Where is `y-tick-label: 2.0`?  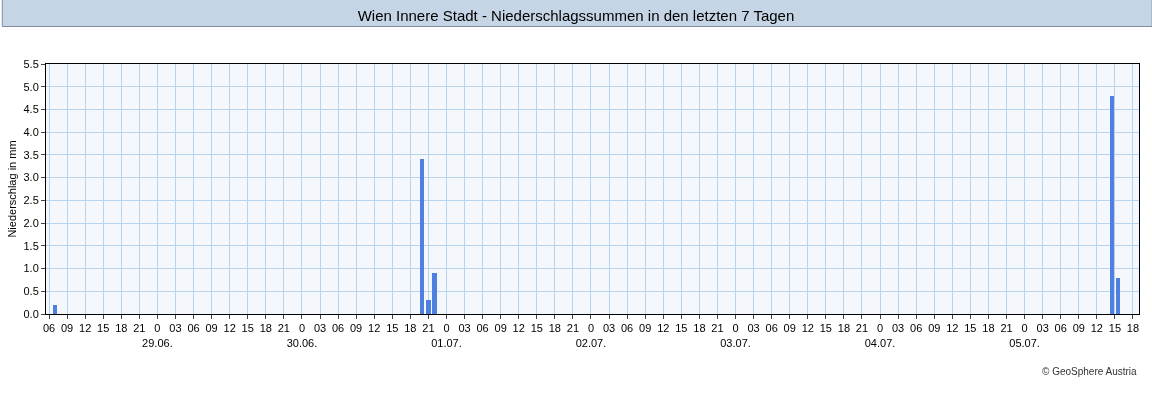 y-tick-label: 2.0 is located at coordinates (31, 222).